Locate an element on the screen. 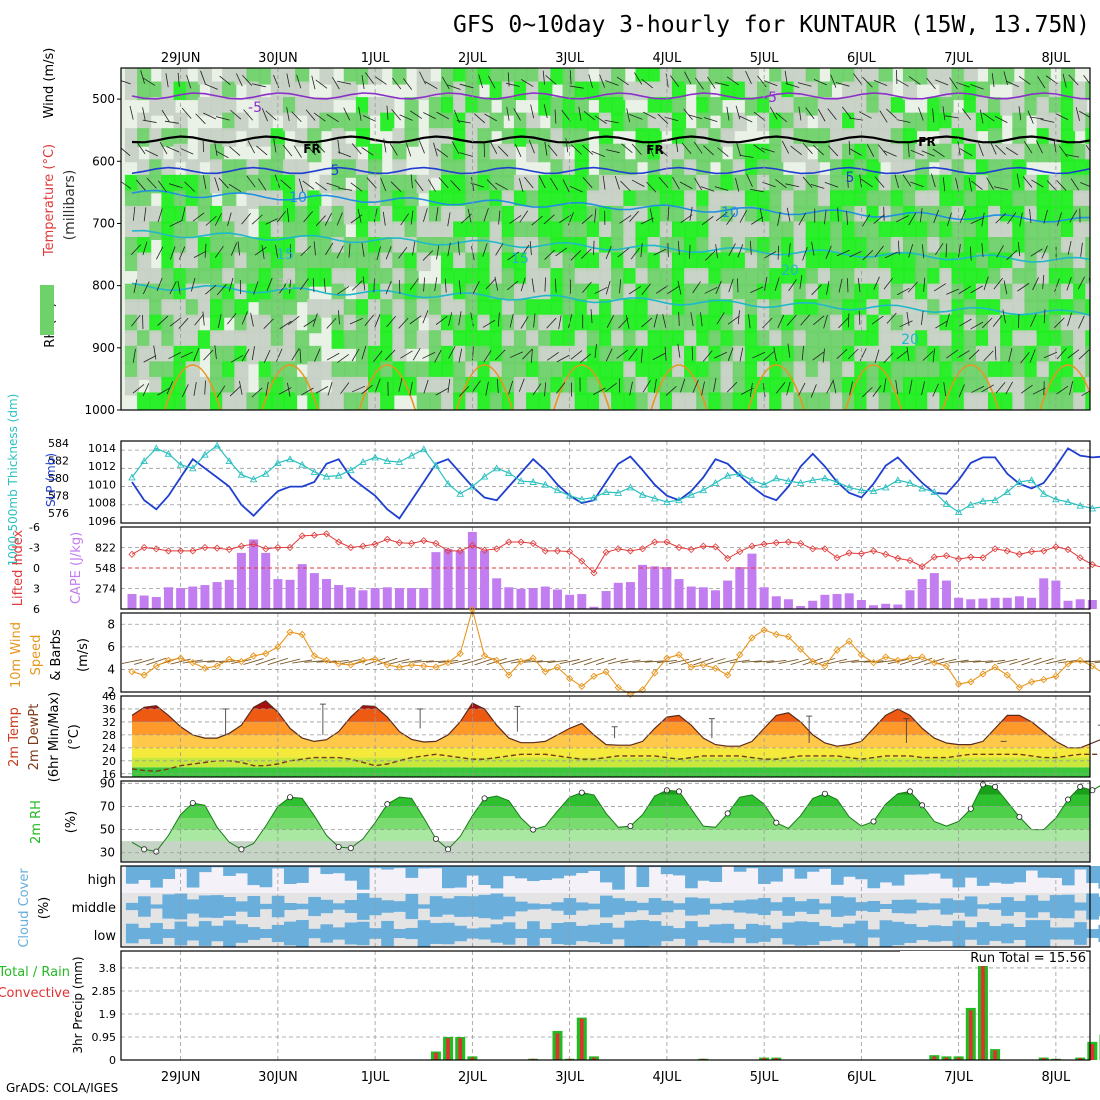 The image size is (1100, 1100). rh-marker is located at coordinates (435, 838).